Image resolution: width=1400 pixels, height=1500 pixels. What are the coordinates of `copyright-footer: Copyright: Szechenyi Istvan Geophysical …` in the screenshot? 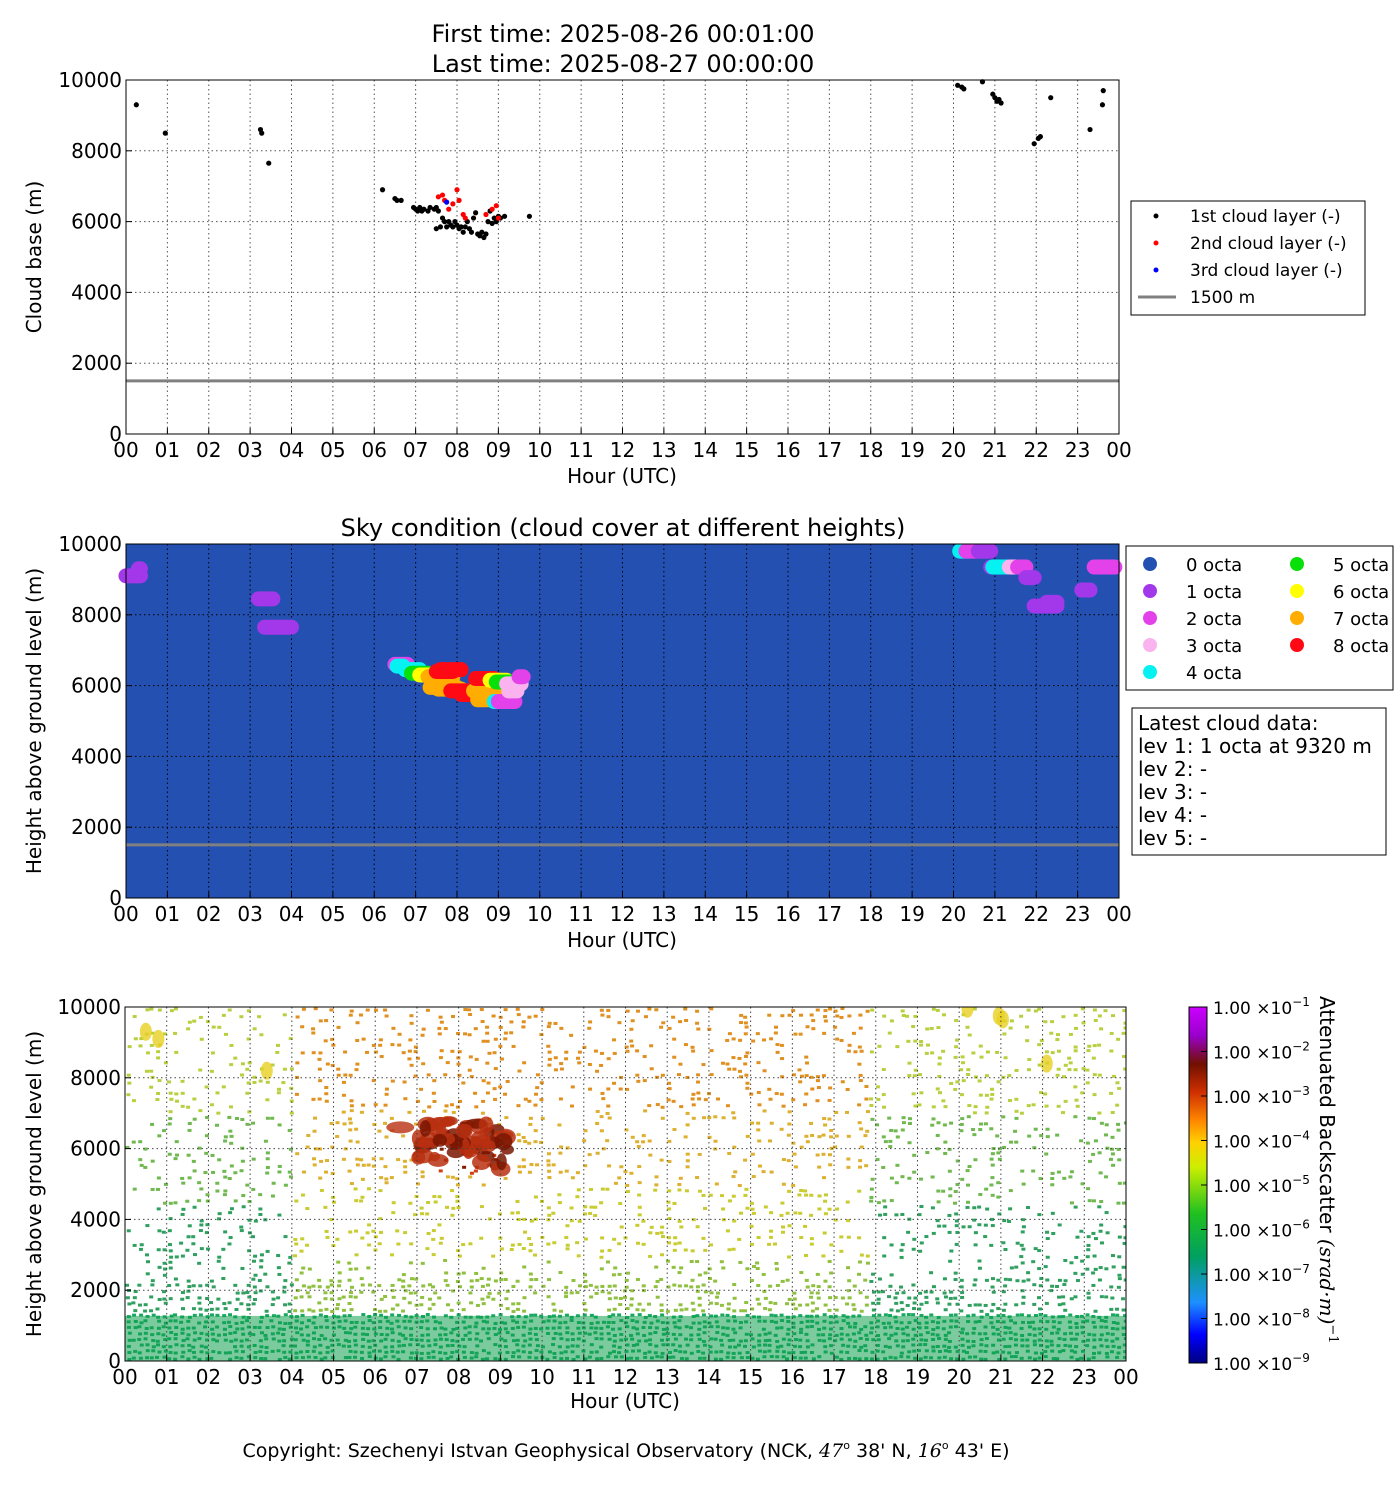 It's located at (625, 1450).